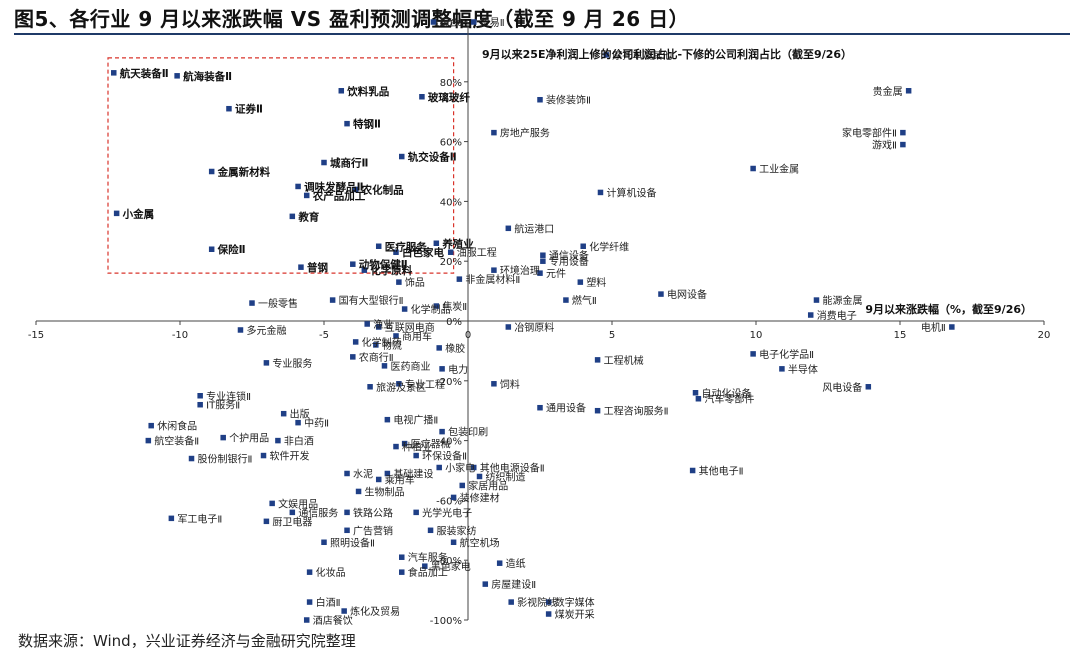  What do you see at coordinates (324, 335) in the screenshot?
I see `x-tick-label: -5` at bounding box center [324, 335].